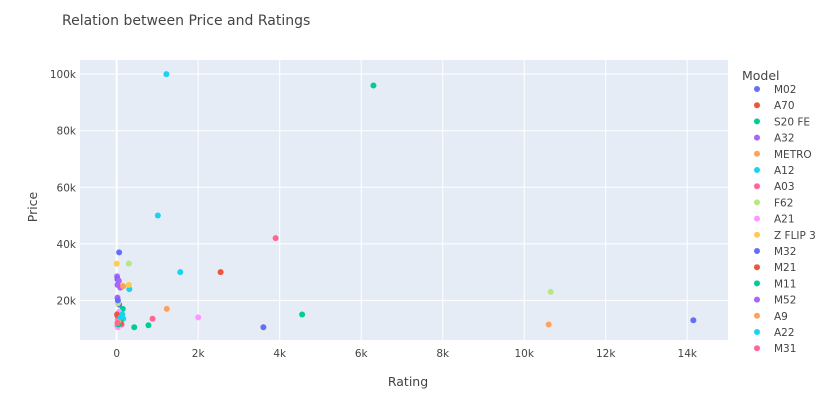  I want to click on legend-item-m32: M32, so click(775, 252).